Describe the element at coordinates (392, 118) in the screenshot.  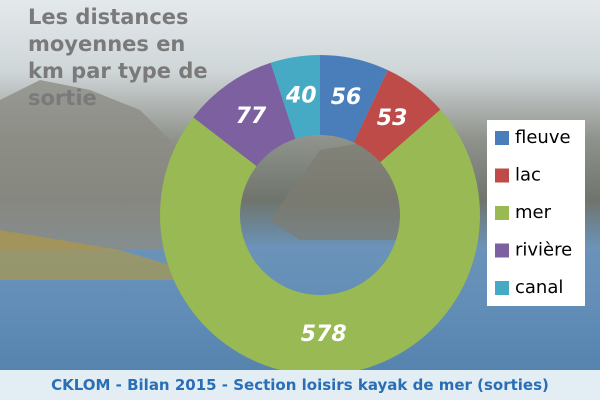
I see `value-label: 53` at that location.